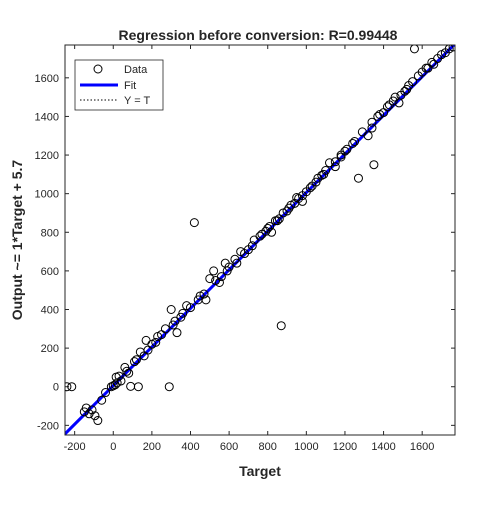 The height and width of the screenshot is (505, 500). What do you see at coordinates (50, 311) in the screenshot?
I see `y-tick-label: 400` at bounding box center [50, 311].